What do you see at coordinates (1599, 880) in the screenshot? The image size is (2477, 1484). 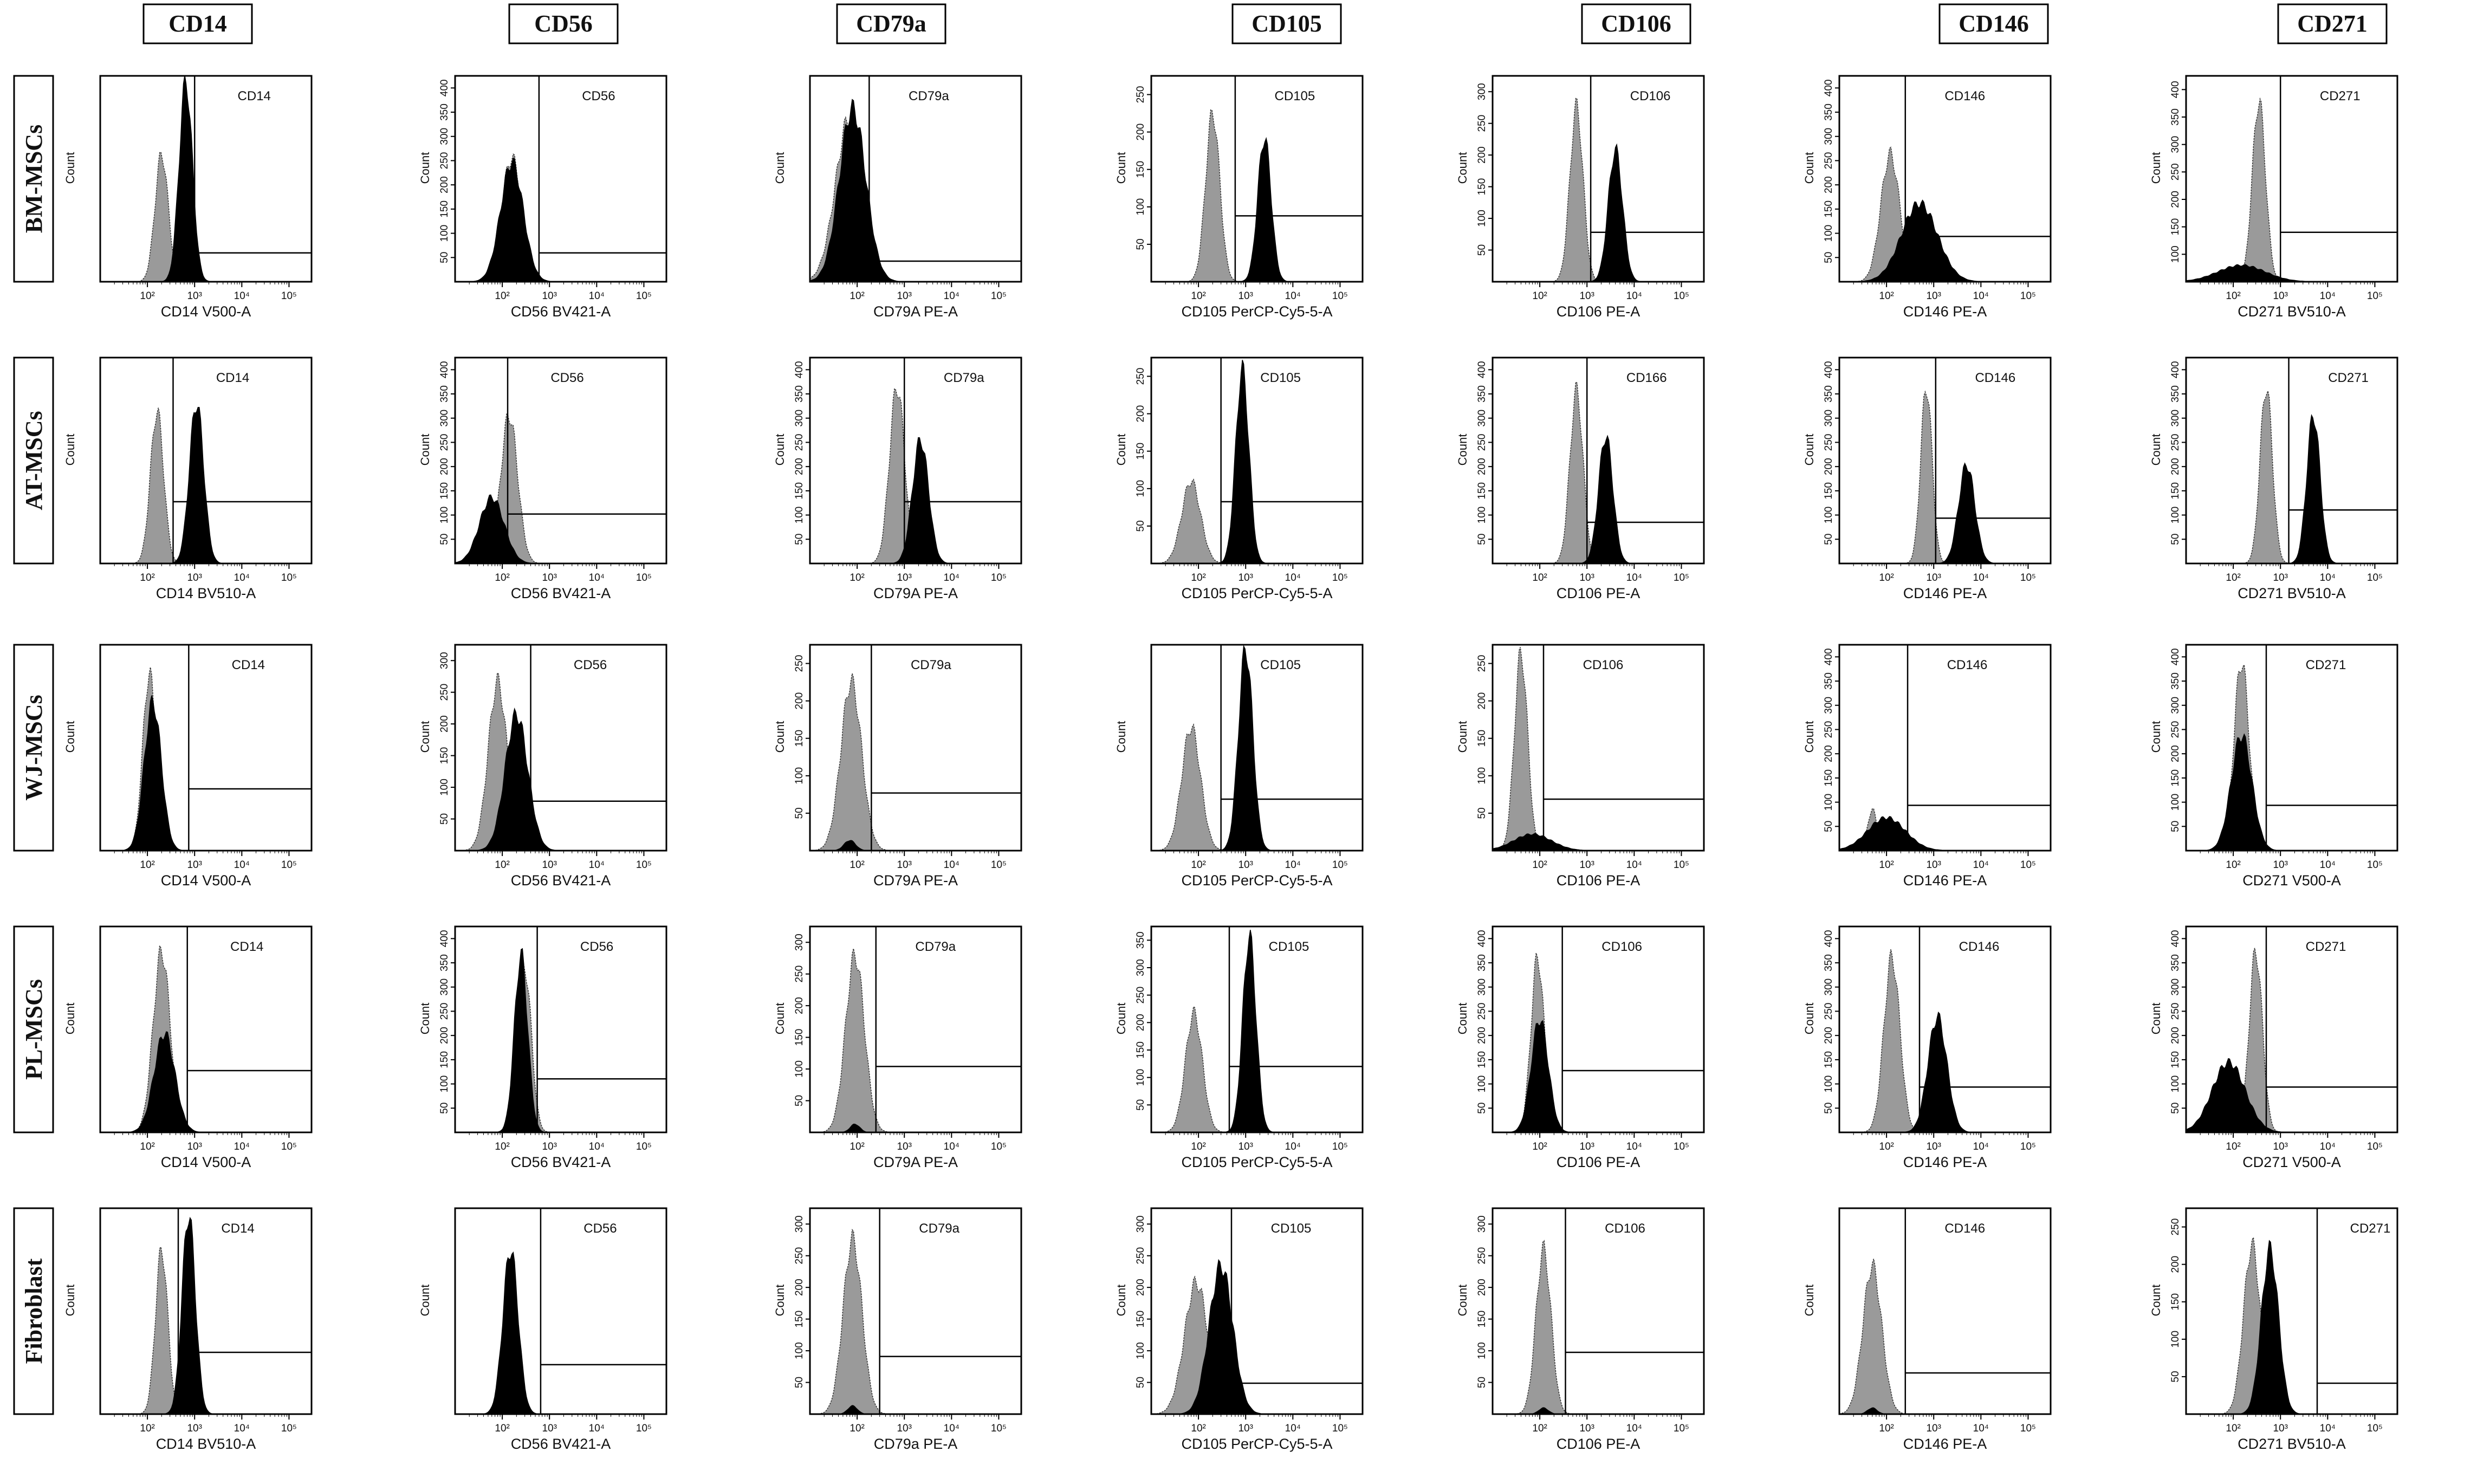 I see `x-axis-label: CD106 PE-A` at bounding box center [1599, 880].